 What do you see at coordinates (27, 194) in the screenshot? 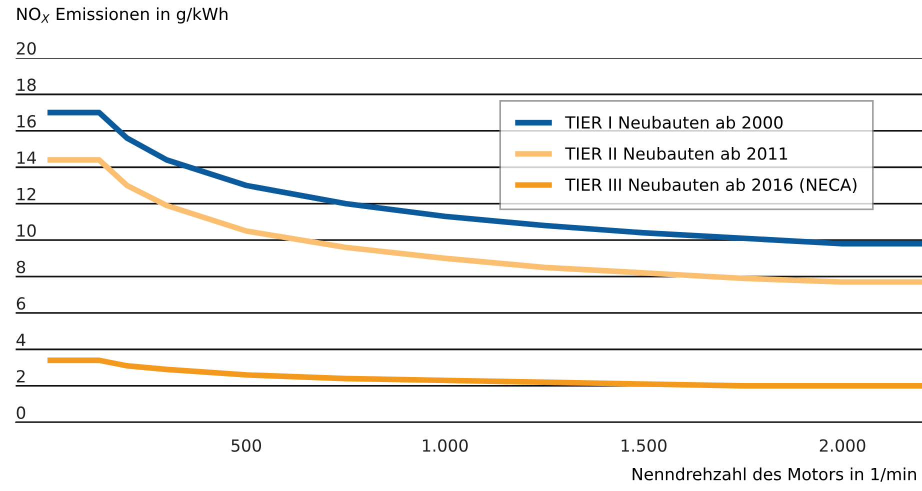
I see `y-tick-label: 12` at bounding box center [27, 194].